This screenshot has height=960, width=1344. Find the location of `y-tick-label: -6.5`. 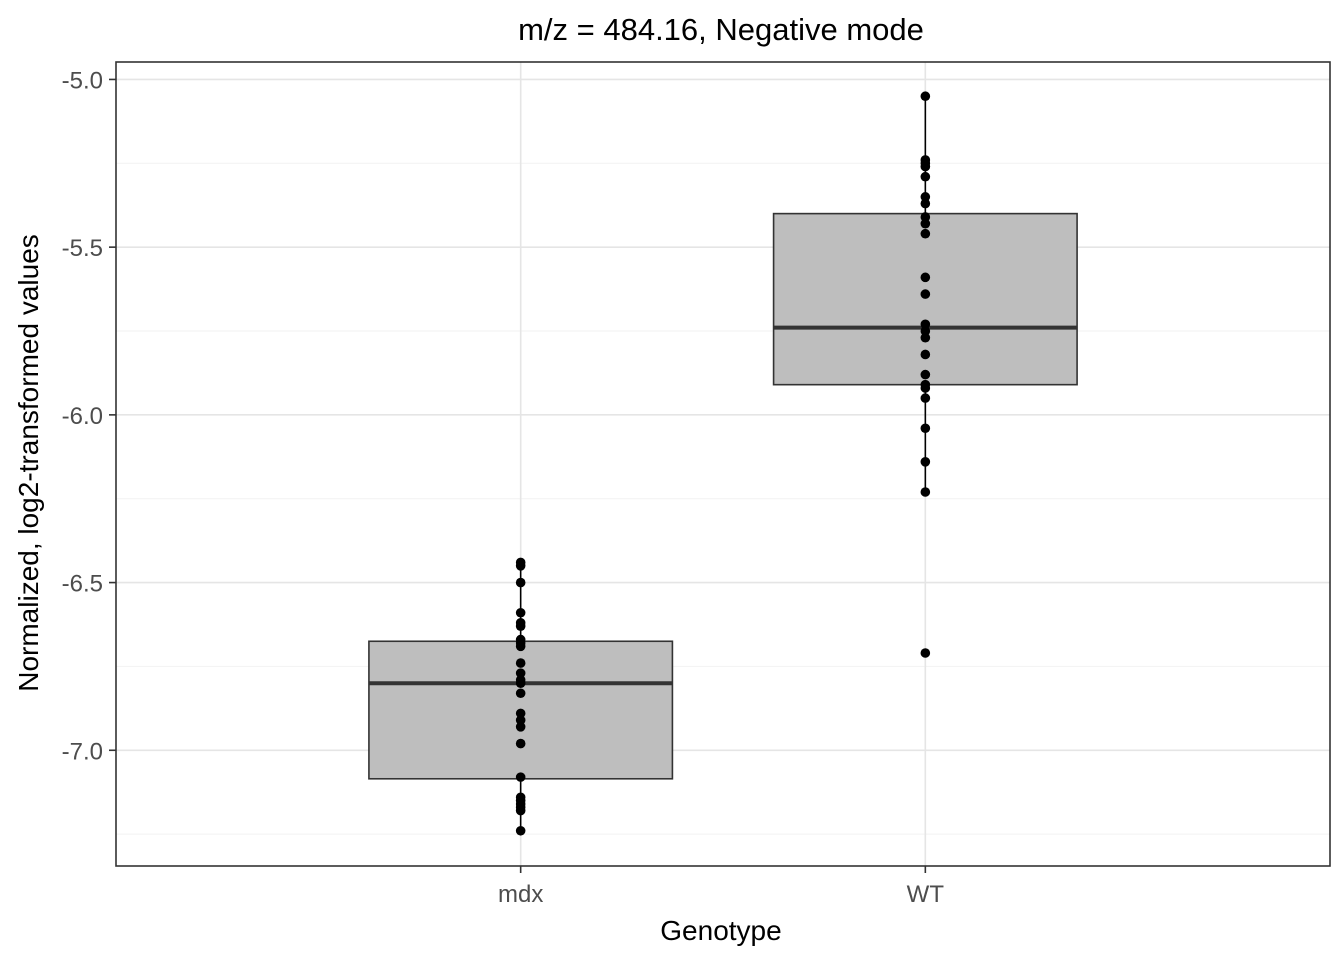

y-tick-label: -6.5 is located at coordinates (82, 584).